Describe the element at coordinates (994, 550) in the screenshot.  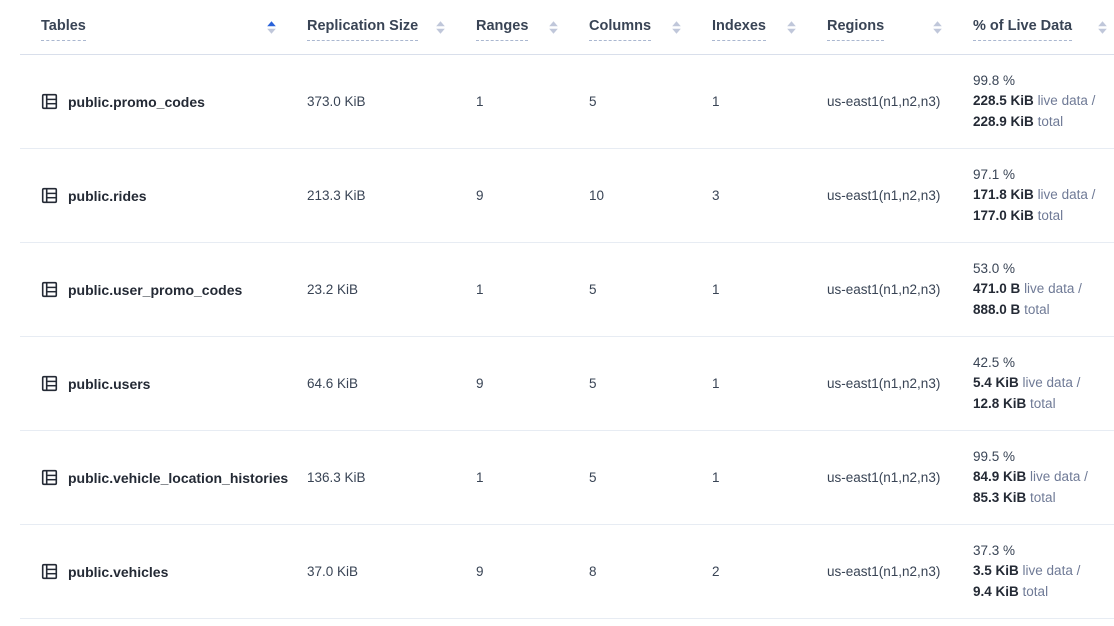
I see `live-percent: 37.3 %` at that location.